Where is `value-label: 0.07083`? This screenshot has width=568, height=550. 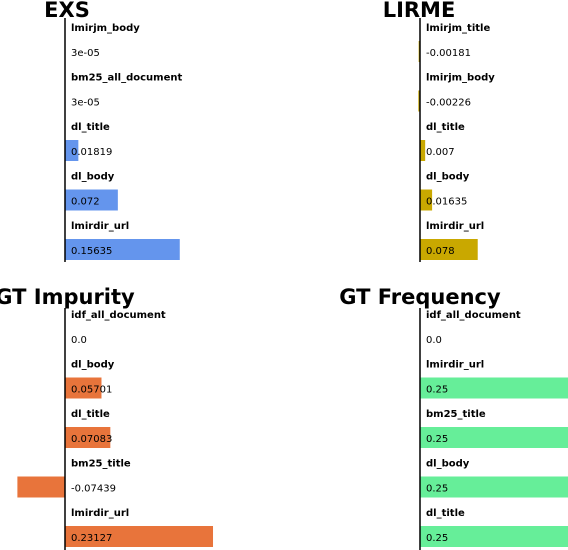
value-label: 0.07083 is located at coordinates (91, 439).